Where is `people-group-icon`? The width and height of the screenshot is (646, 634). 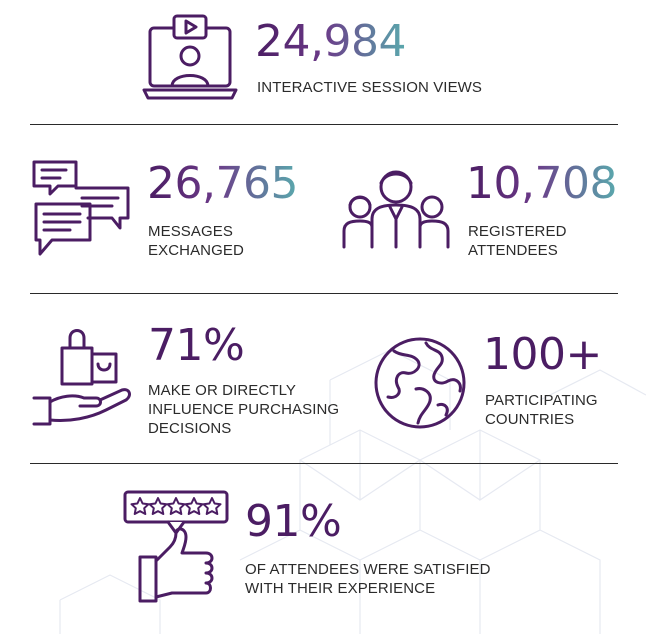
people-group-icon is located at coordinates (396, 207).